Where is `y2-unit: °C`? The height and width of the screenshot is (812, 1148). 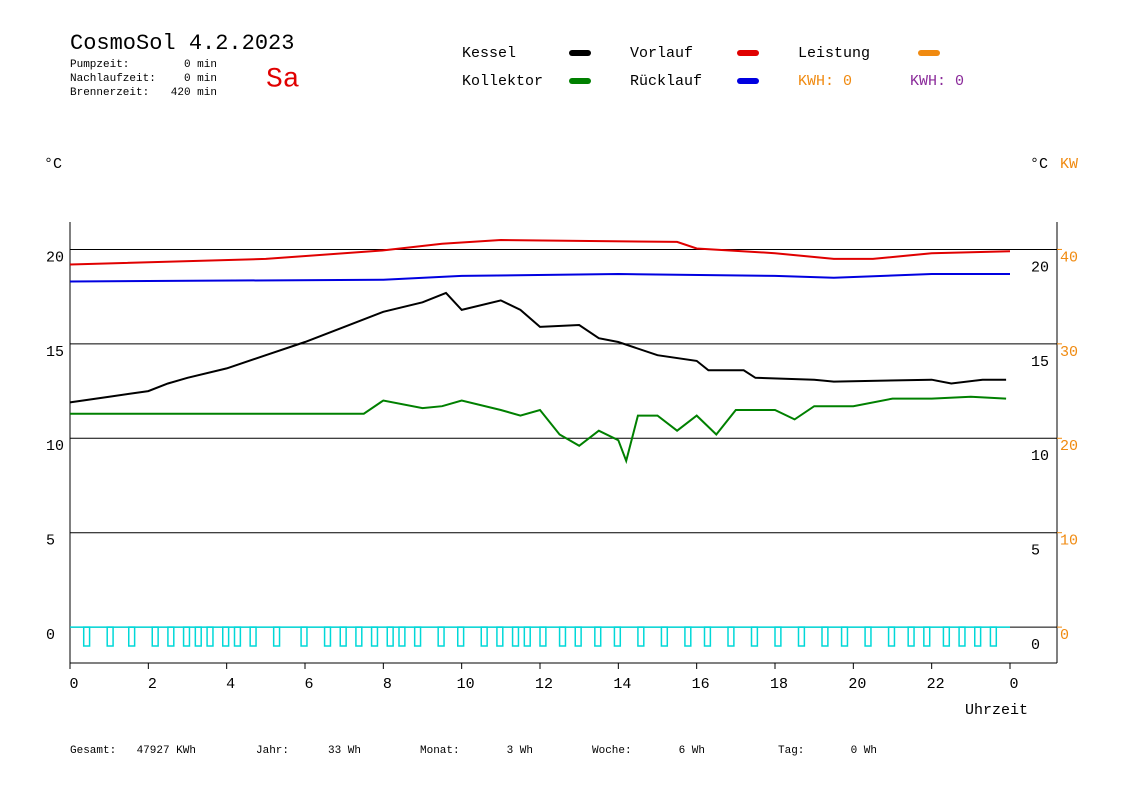
y2-unit: °C is located at coordinates (1039, 164).